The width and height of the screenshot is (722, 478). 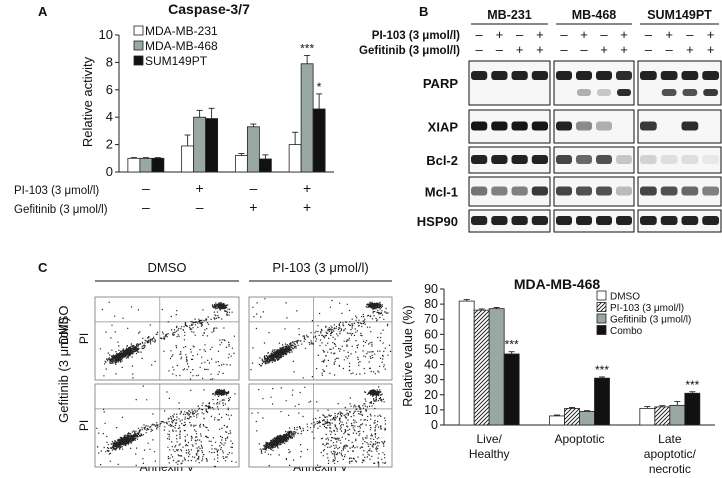 I want to click on y-tick-label: 2, so click(x=109, y=144).